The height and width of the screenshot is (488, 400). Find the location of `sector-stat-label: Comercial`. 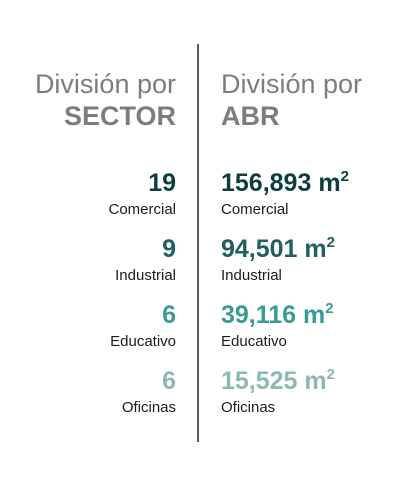

sector-stat-label: Comercial is located at coordinates (142, 209).